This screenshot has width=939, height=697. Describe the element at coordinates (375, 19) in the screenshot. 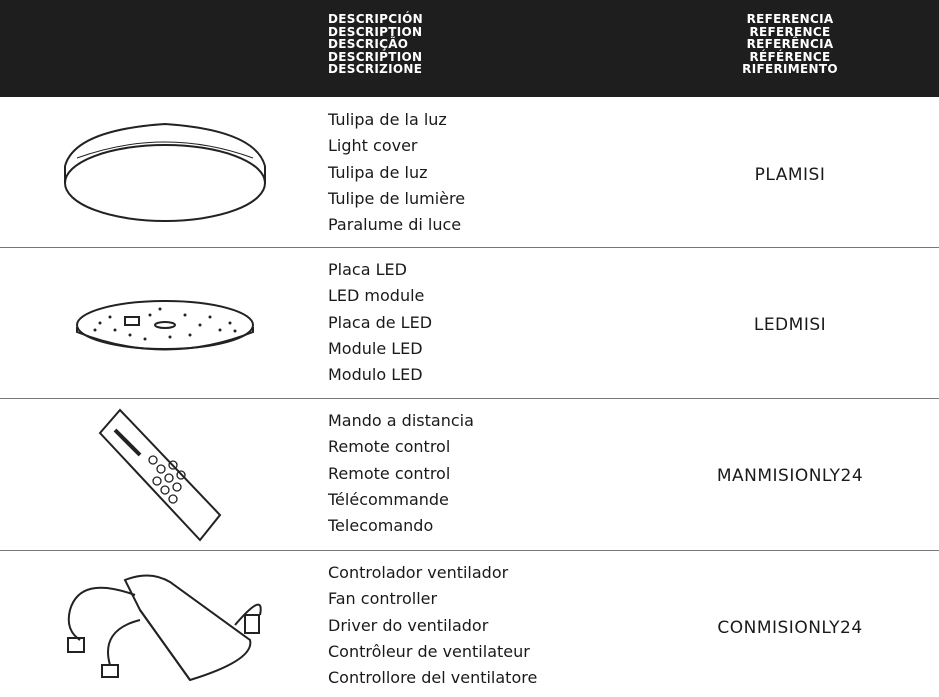

I see `header-text: DESCRIPCIÓN` at that location.